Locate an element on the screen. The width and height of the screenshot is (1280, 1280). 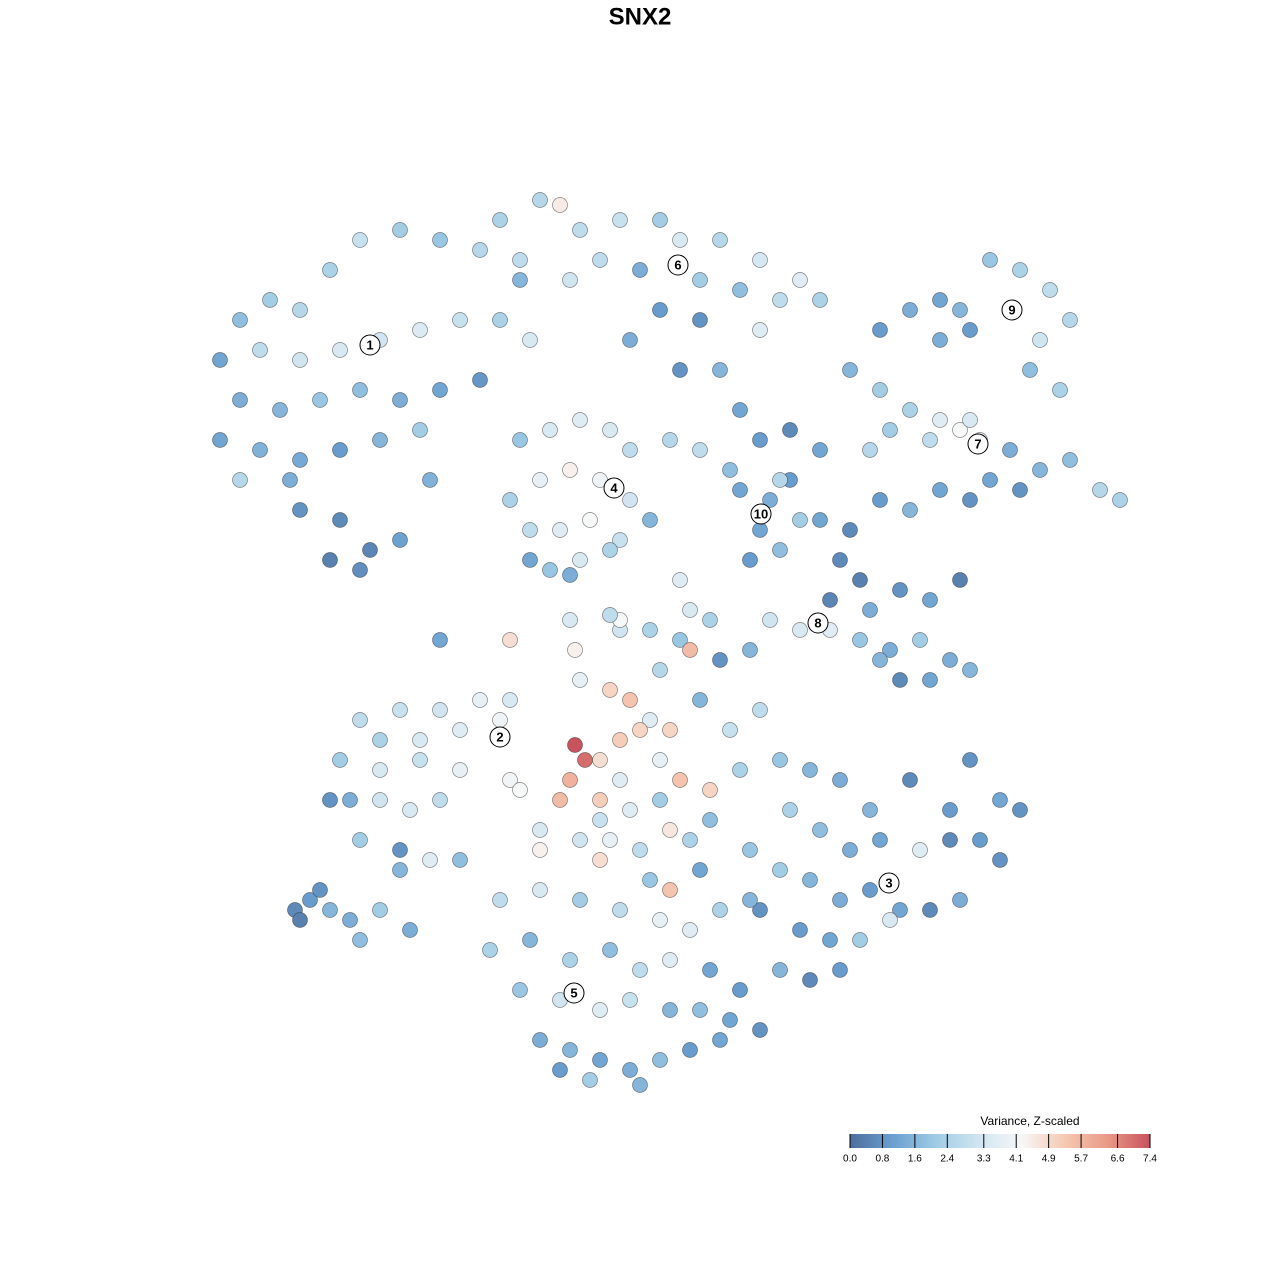
cluster-label: 2 is located at coordinates (499, 736).